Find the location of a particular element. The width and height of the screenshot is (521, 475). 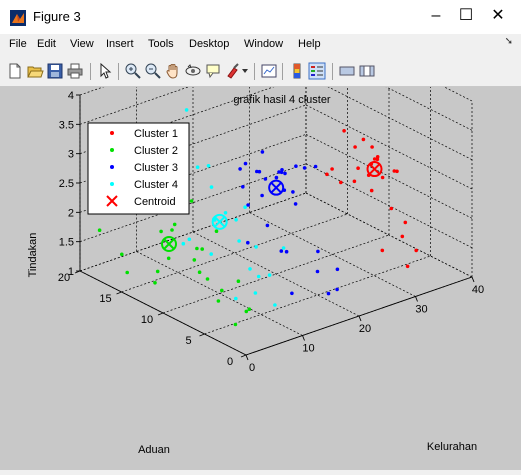

print-icon is located at coordinates (75, 71).